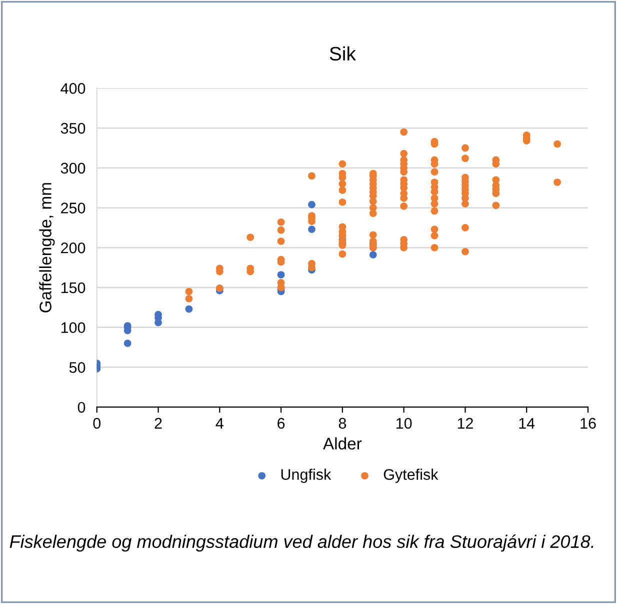 The image size is (617, 604). I want to click on x-tick-label: 14, so click(527, 423).